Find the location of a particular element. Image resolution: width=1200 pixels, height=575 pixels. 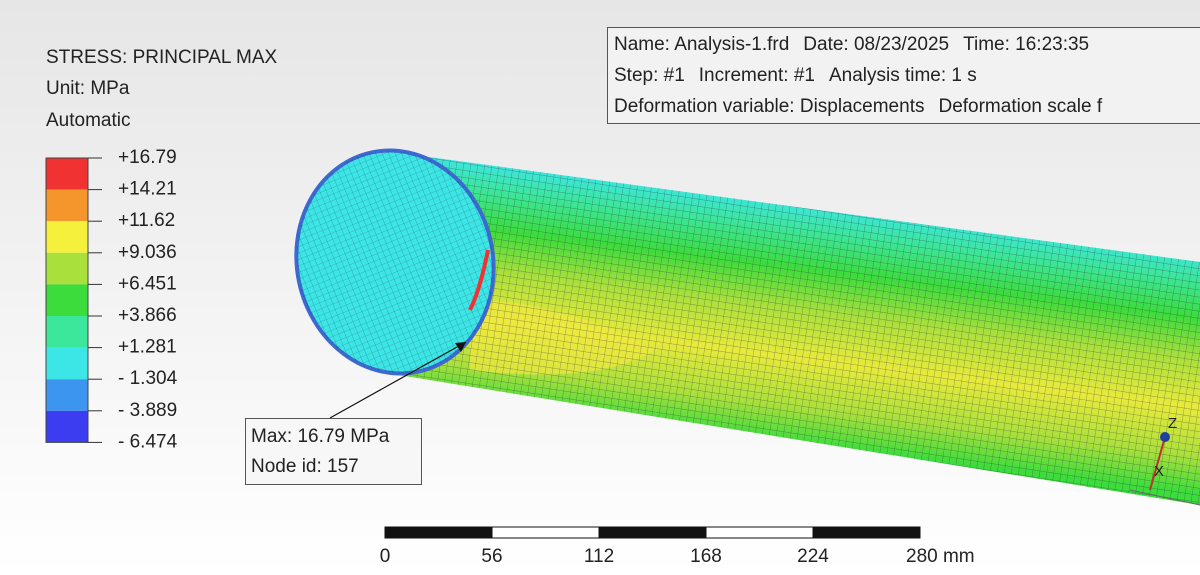

scale-label: 224 is located at coordinates (813, 556).